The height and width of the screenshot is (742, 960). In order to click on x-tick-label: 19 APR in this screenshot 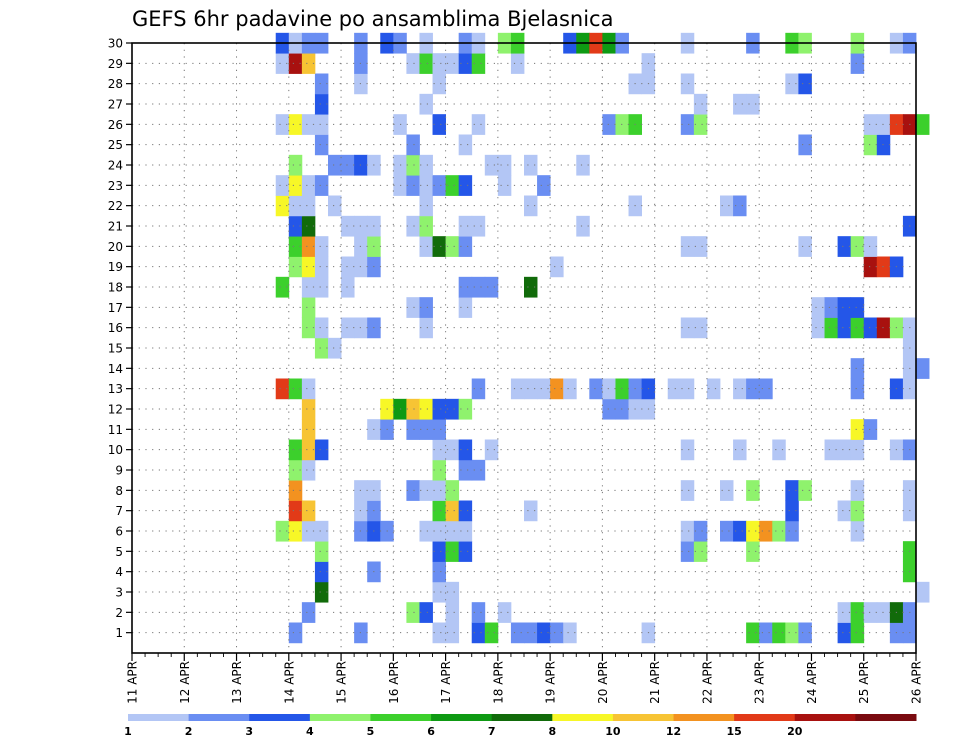, I will do `click(551, 682)`.